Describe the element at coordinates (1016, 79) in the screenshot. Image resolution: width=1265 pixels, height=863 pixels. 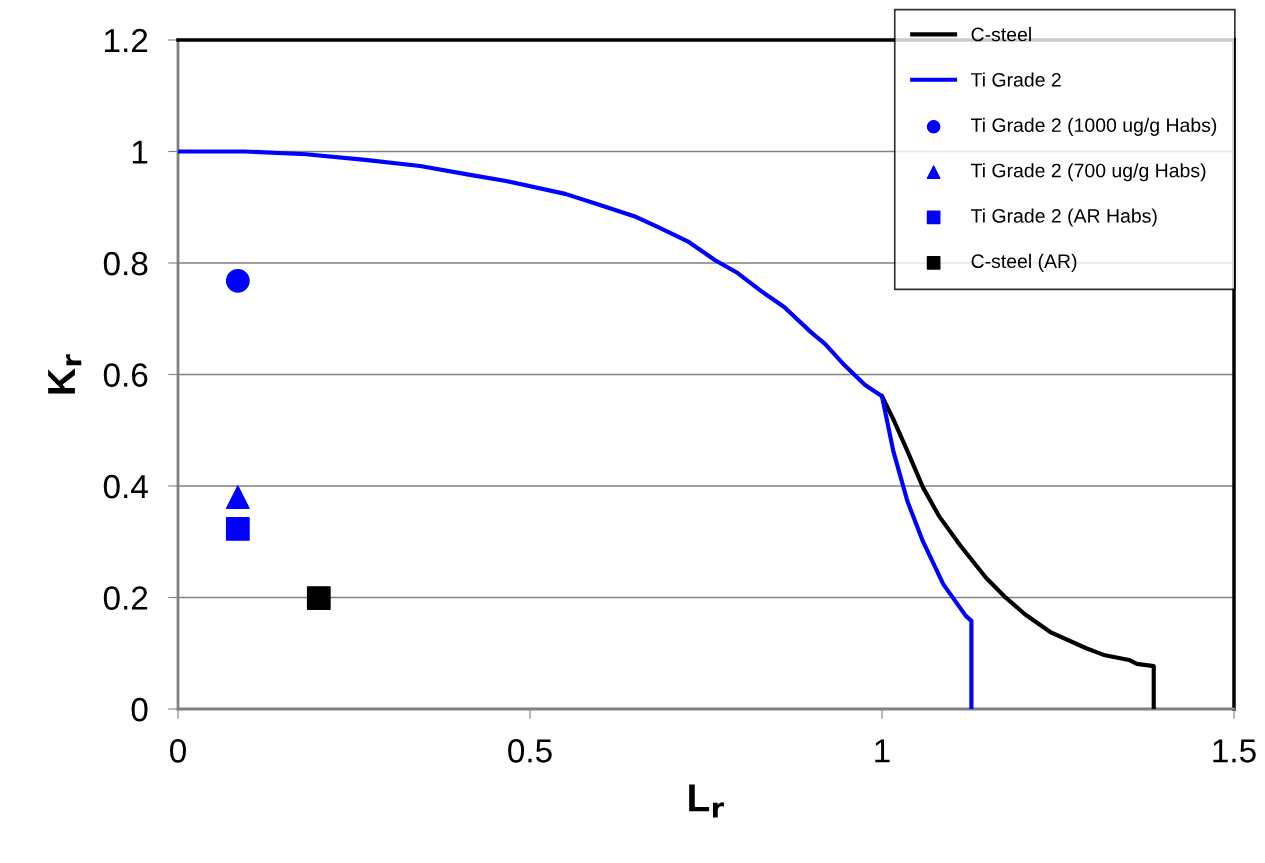
I see `legend-label: Ti Grade 2` at that location.